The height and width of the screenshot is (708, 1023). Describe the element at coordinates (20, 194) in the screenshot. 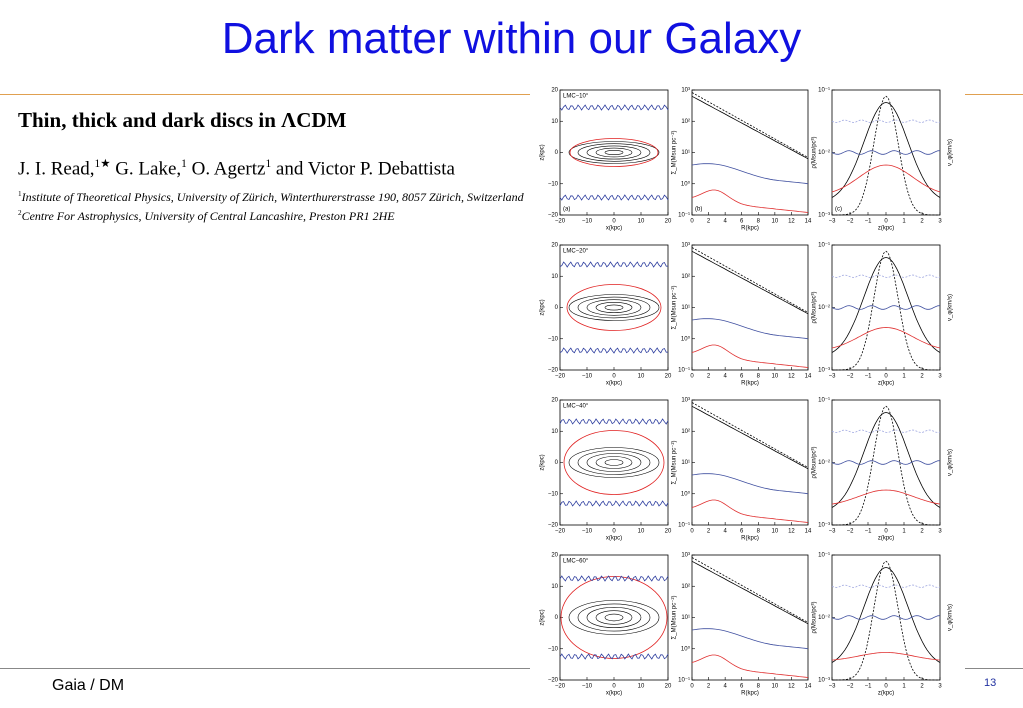

I see `affiliation-mark: 1` at that location.